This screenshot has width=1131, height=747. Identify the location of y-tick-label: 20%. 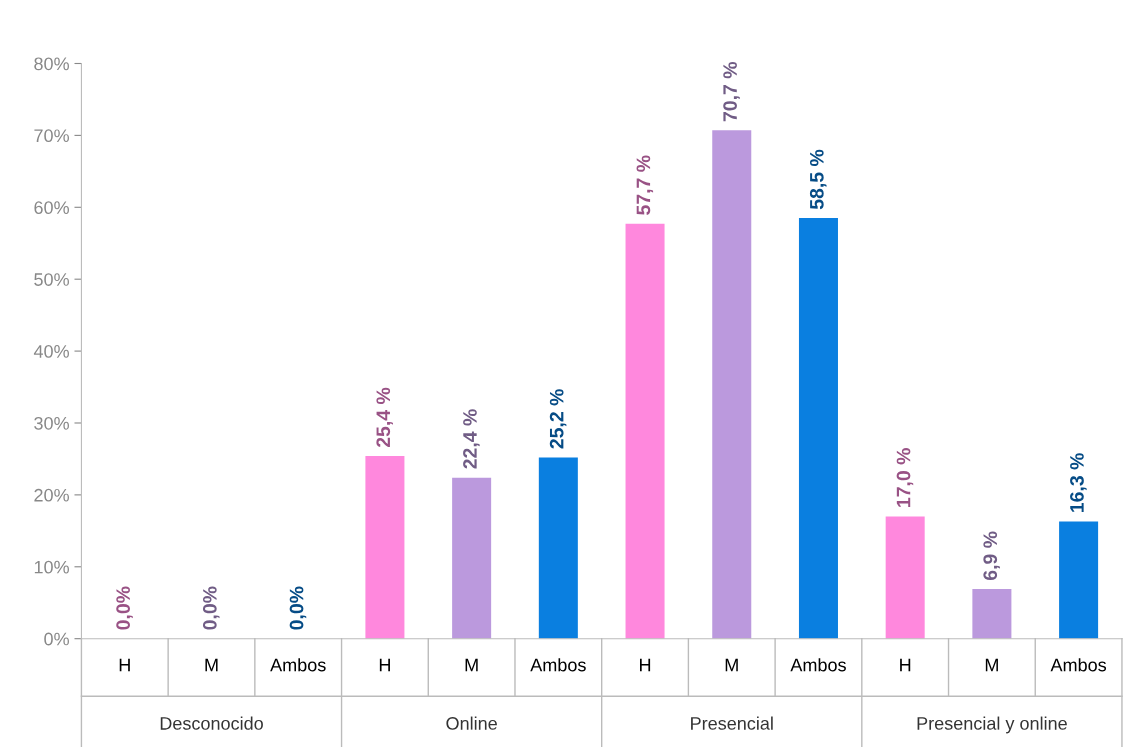
(51, 495).